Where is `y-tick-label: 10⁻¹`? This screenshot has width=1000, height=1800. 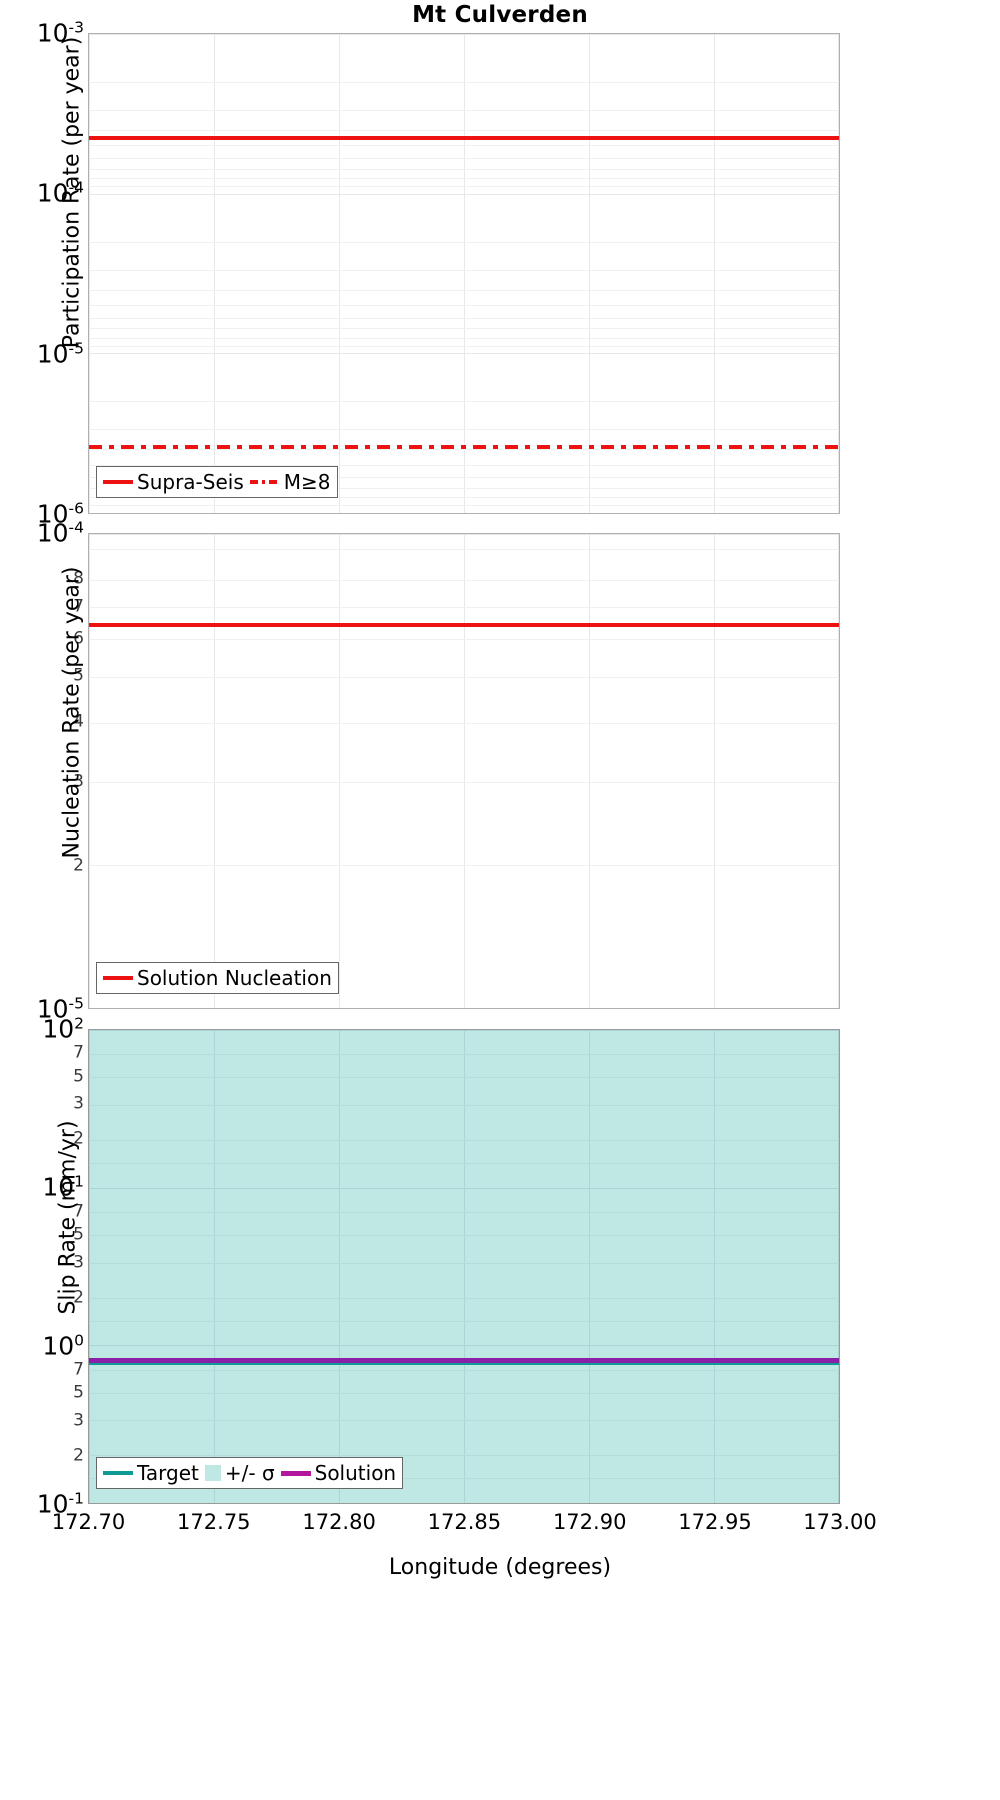
y-tick-label: 10⁻¹ is located at coordinates (60, 1504).